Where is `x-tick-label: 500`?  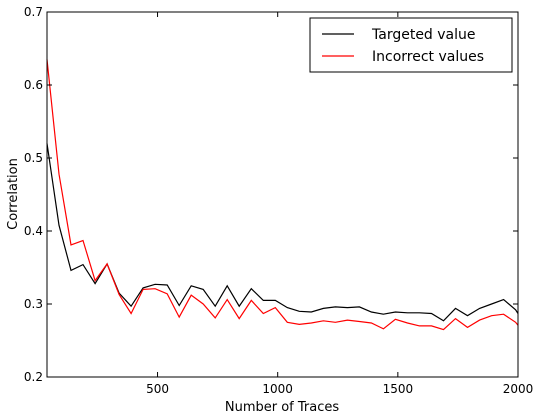
x-tick-label: 500 is located at coordinates (157, 389).